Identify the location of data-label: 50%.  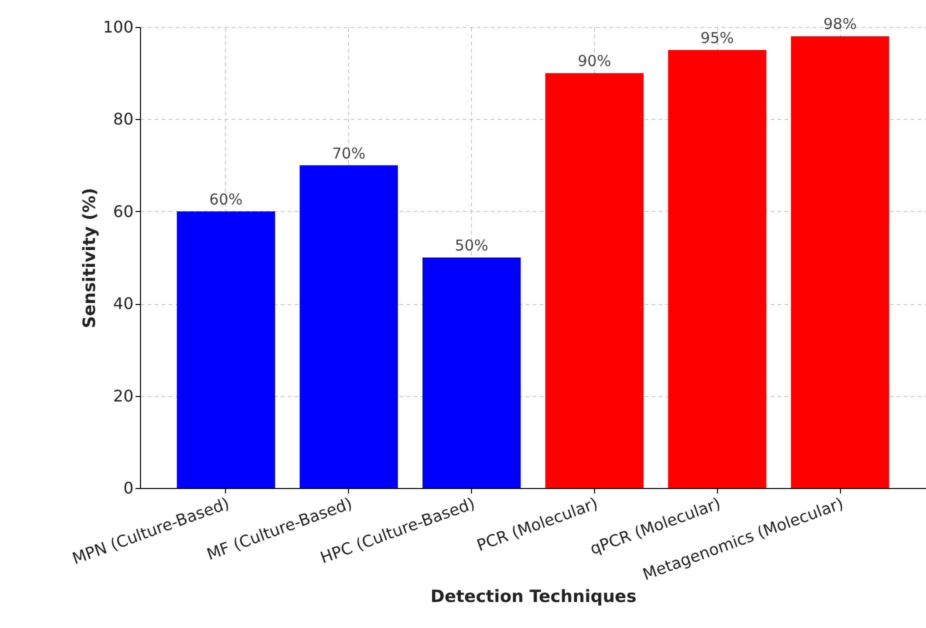
(471, 245).